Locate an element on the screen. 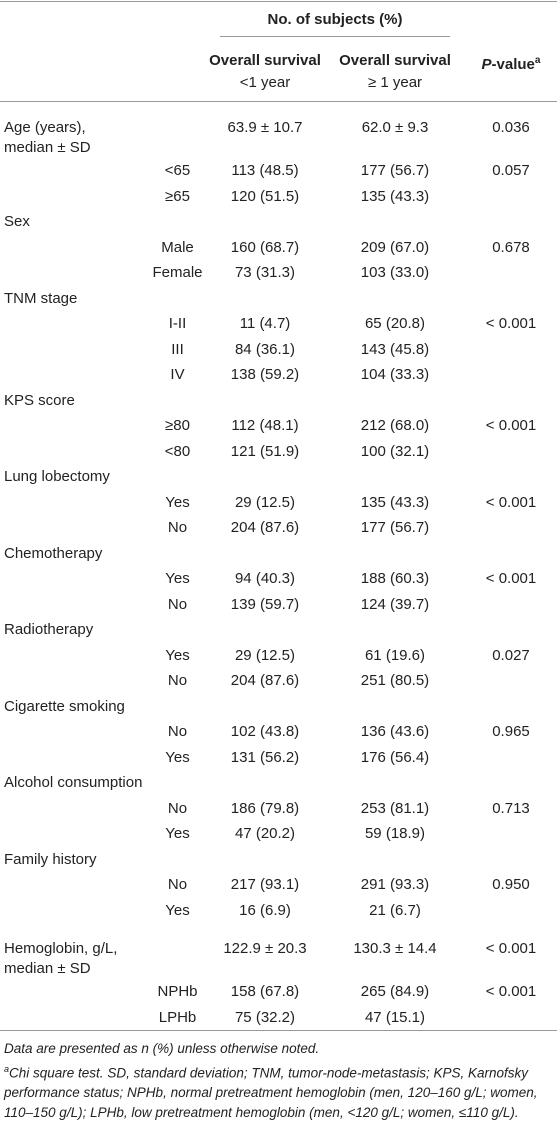 The width and height of the screenshot is (557, 1145). cell: 291 (93.3) is located at coordinates (395, 884).